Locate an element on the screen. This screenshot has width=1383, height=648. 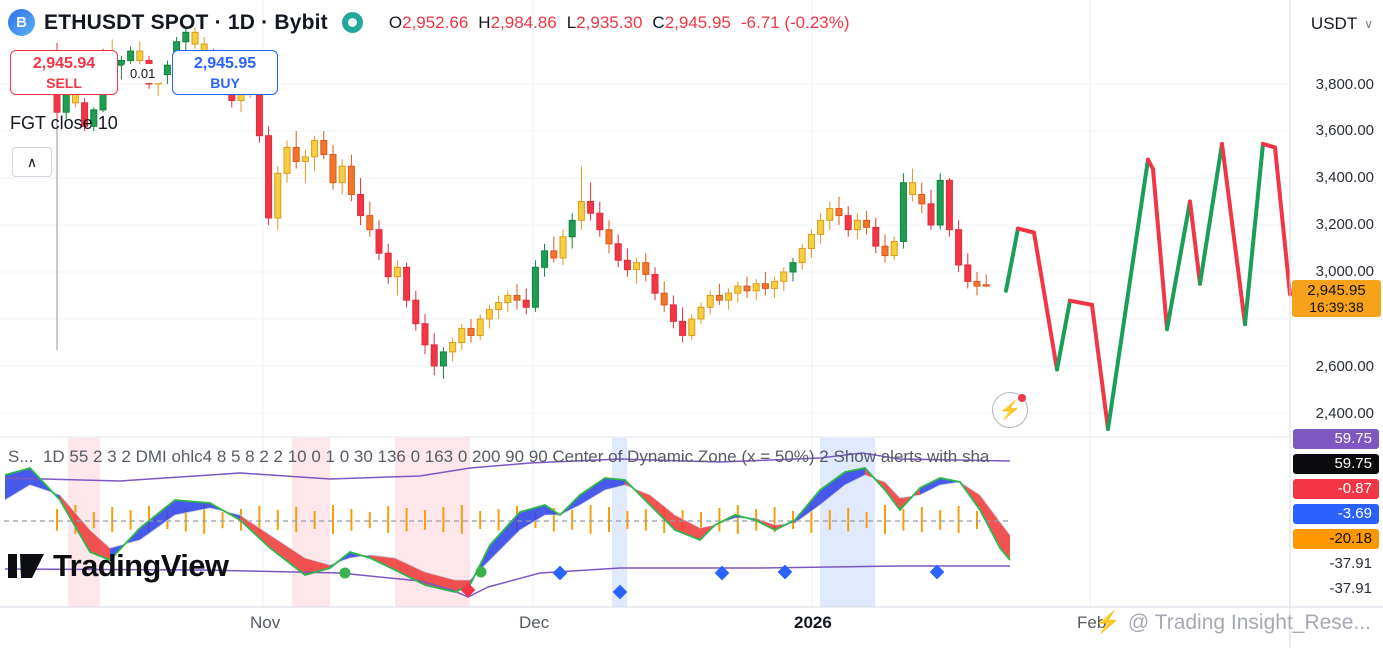
currency-selector: USDT ∨ is located at coordinates (1342, 24).